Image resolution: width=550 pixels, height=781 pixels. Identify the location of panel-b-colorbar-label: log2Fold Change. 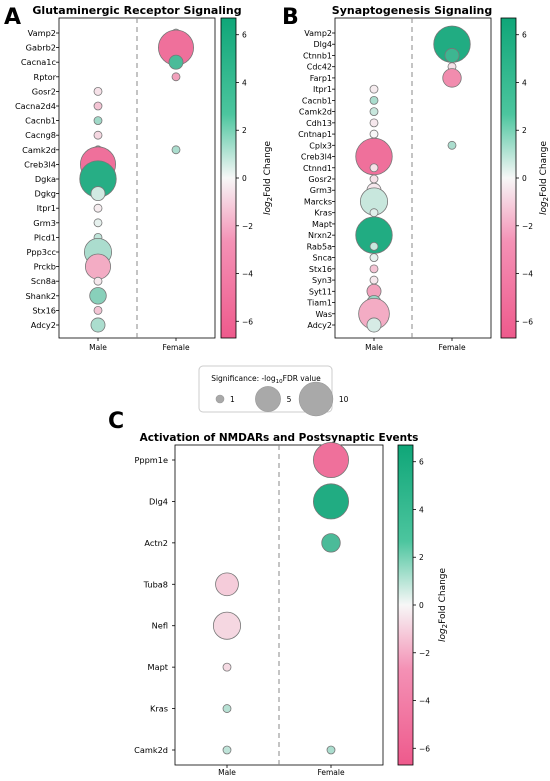
(544, 177).